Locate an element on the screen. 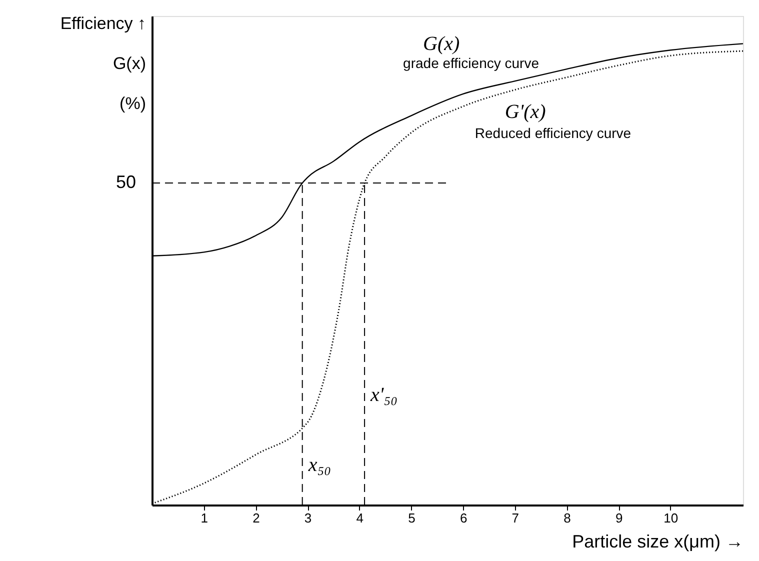 This screenshot has width=759, height=561. ref-line-label: x'₅₀ is located at coordinates (384, 395).